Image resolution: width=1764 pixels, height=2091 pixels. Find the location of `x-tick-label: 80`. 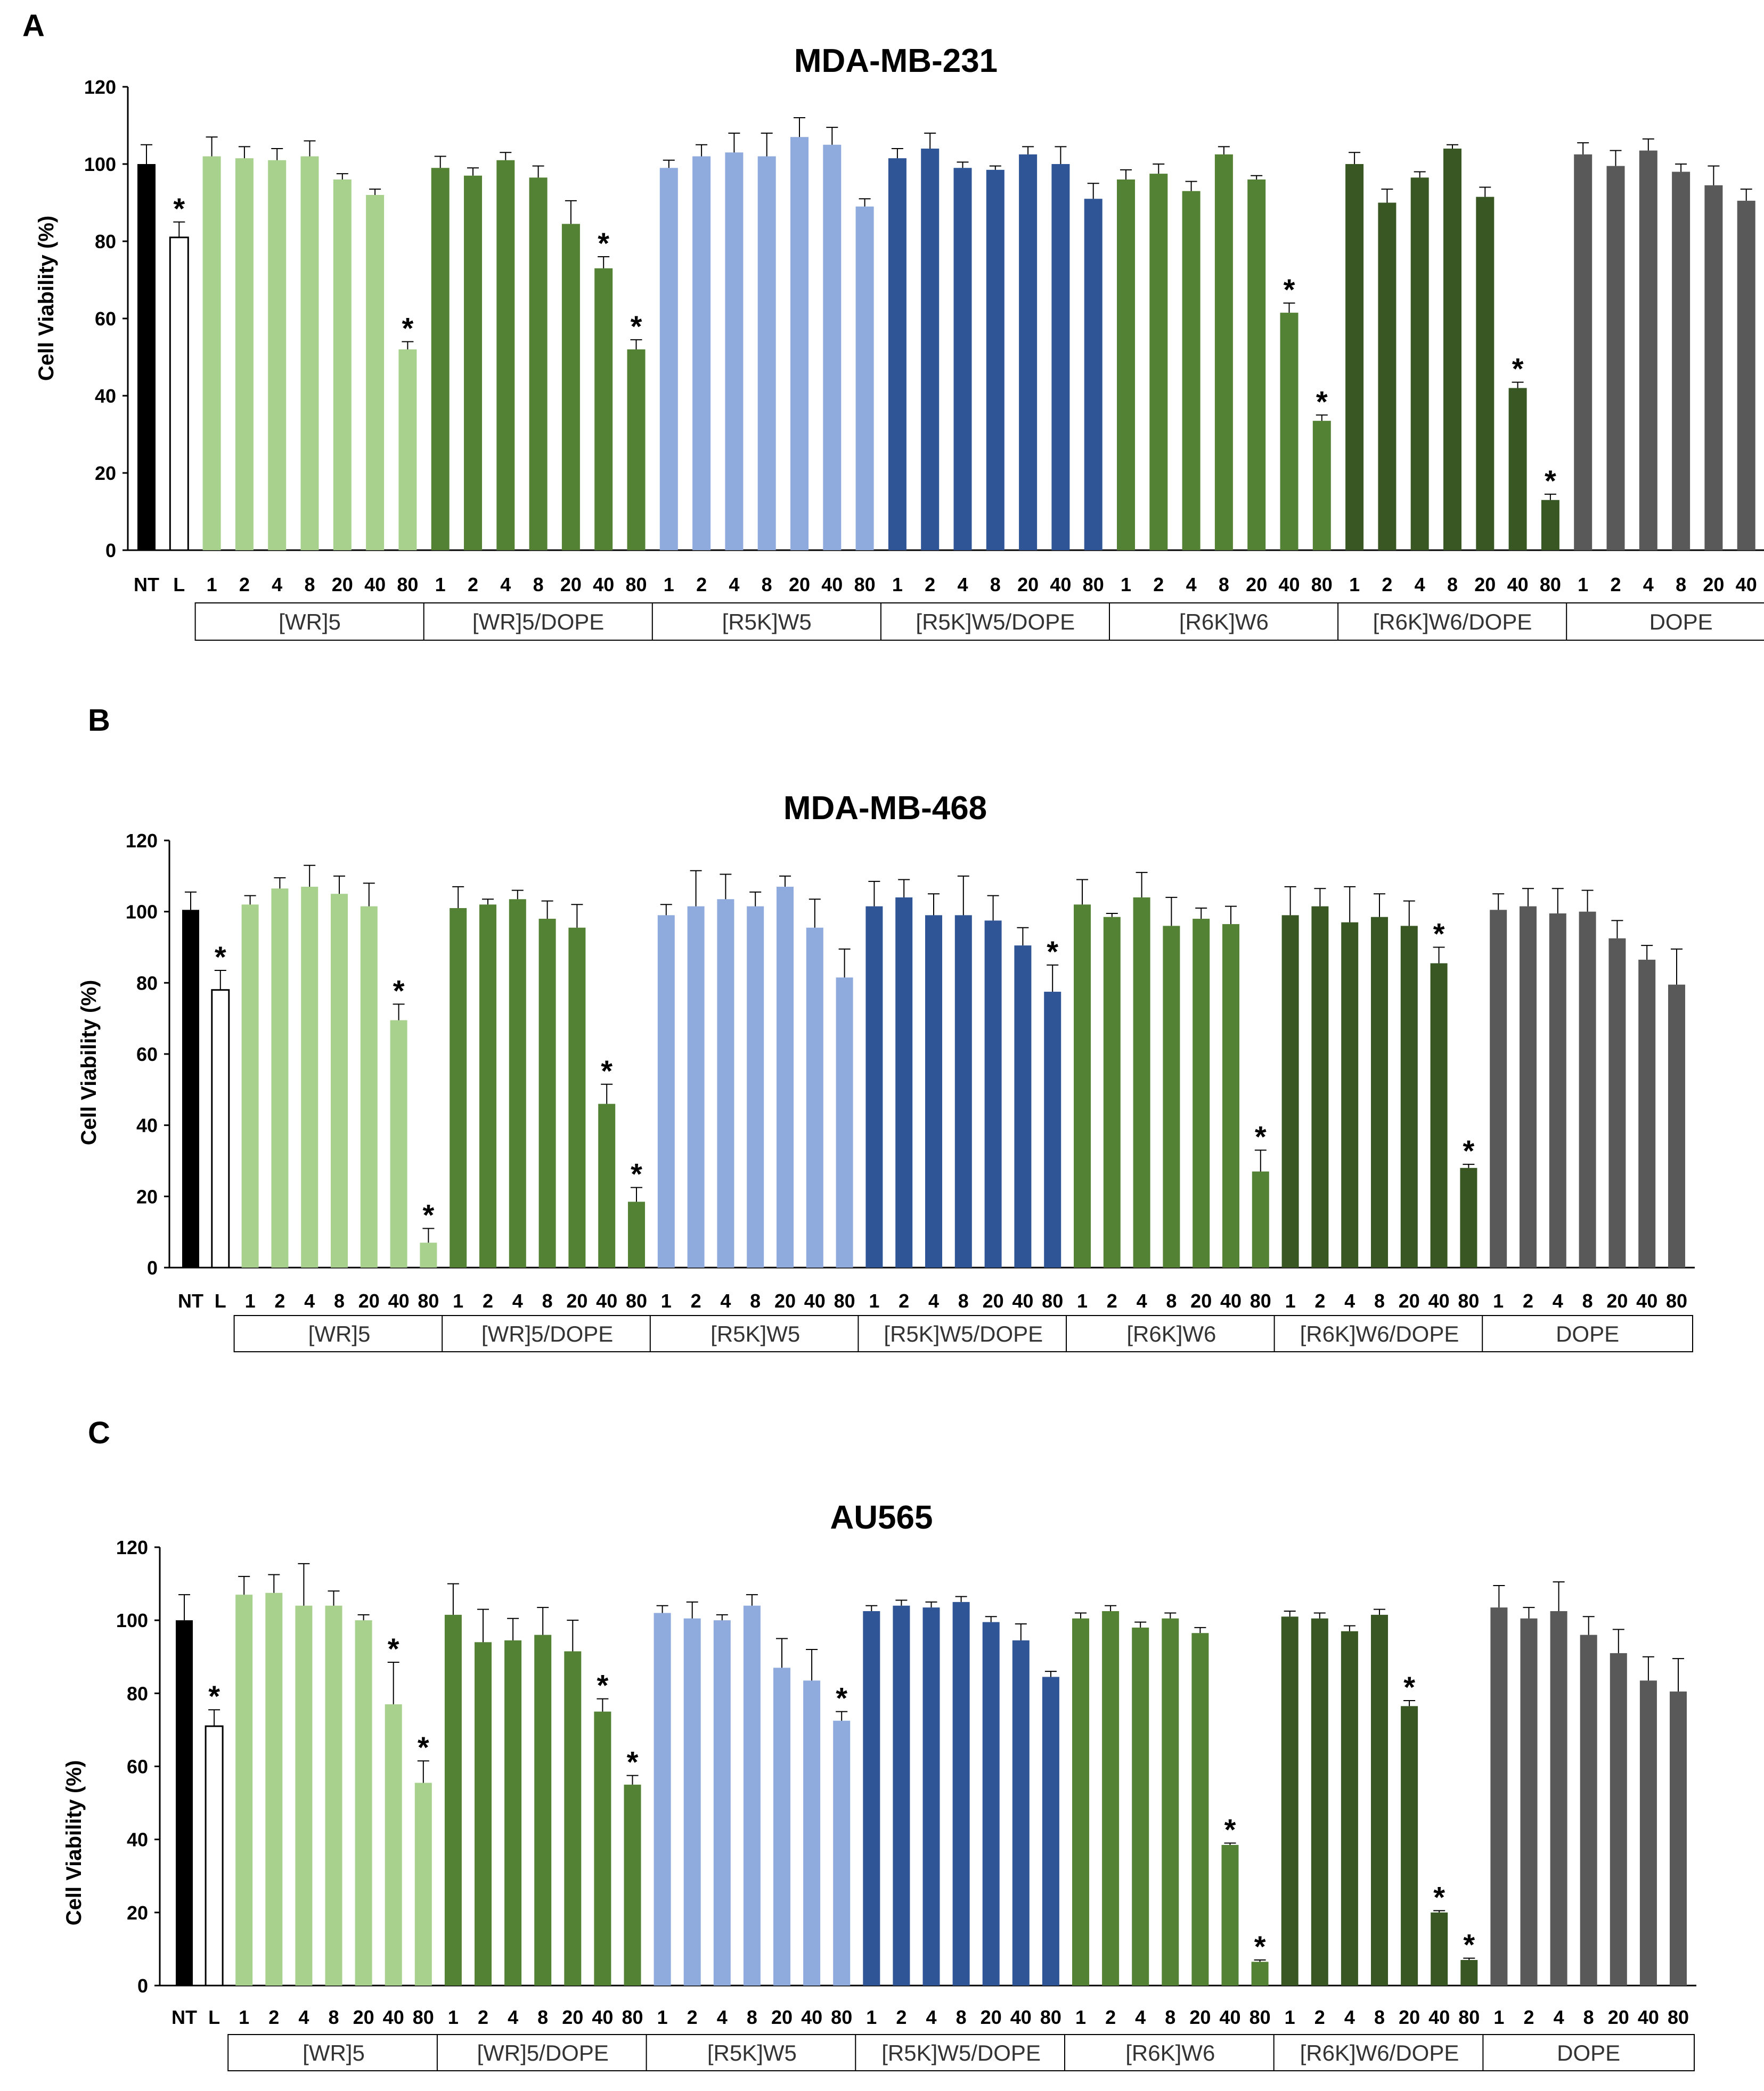

x-tick-label: 80 is located at coordinates (1094, 585).